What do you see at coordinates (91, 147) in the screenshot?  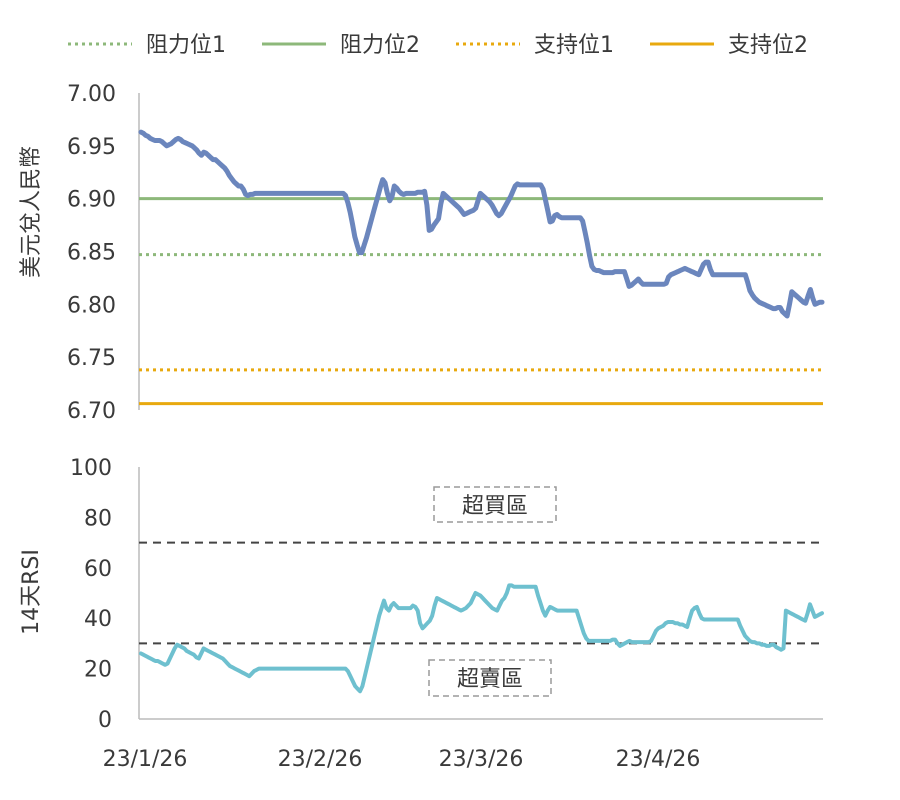 I see `fx-y-tick-label: 6.95` at bounding box center [91, 147].